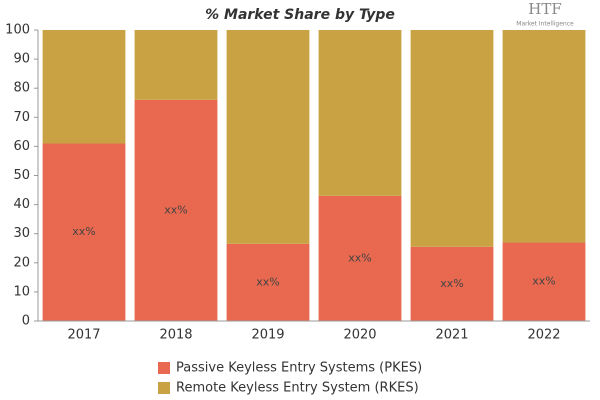 The width and height of the screenshot is (600, 400). What do you see at coordinates (21, 175) in the screenshot?
I see `y-tick-label: 50` at bounding box center [21, 175].